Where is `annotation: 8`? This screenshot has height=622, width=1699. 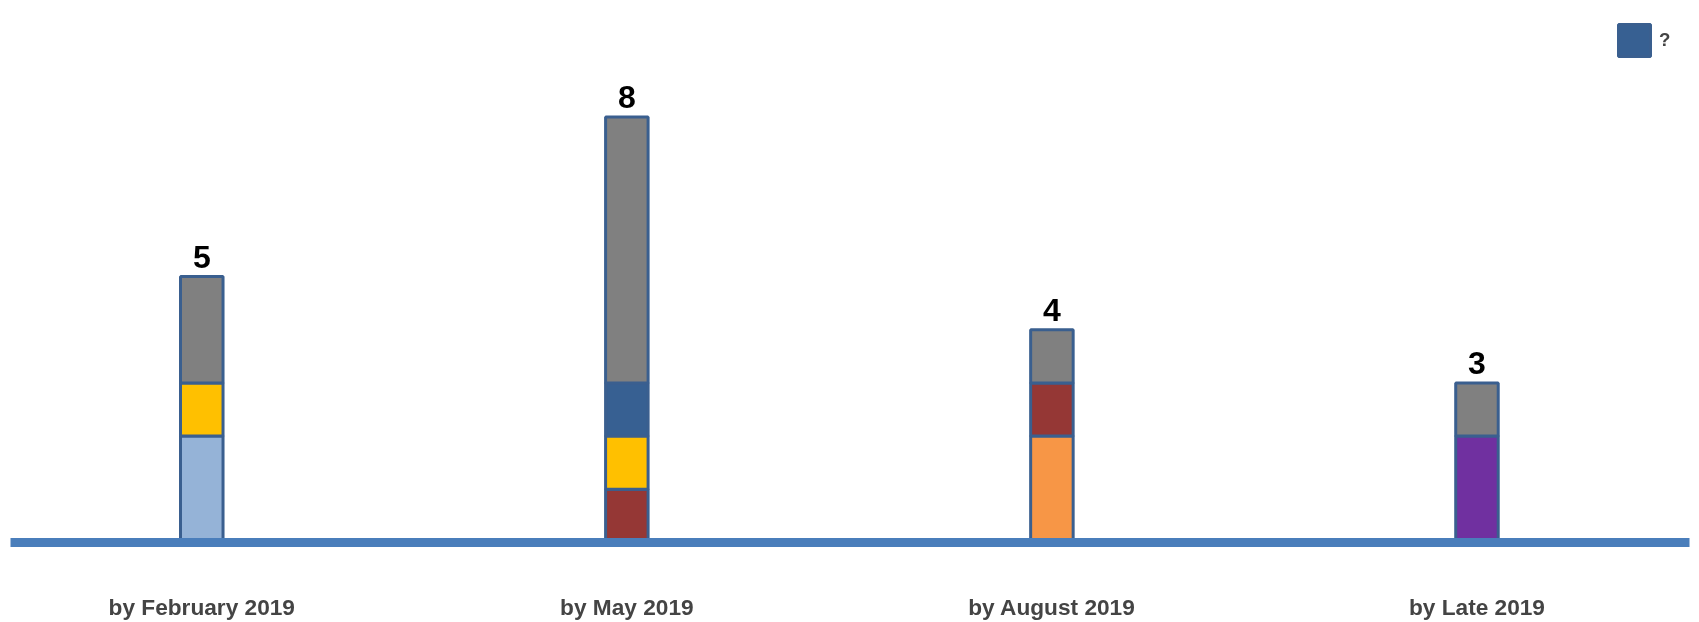
annotation: 8 is located at coordinates (626, 97).